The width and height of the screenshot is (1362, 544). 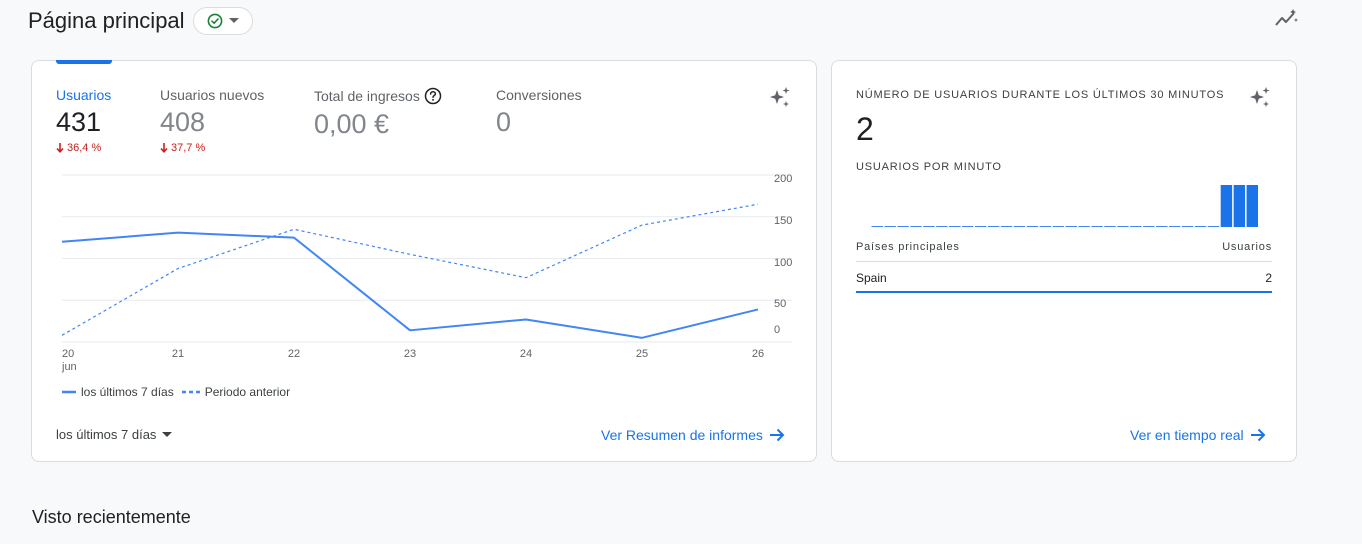 What do you see at coordinates (682, 435) in the screenshot?
I see `link-label: Ver Resumen de informes` at bounding box center [682, 435].